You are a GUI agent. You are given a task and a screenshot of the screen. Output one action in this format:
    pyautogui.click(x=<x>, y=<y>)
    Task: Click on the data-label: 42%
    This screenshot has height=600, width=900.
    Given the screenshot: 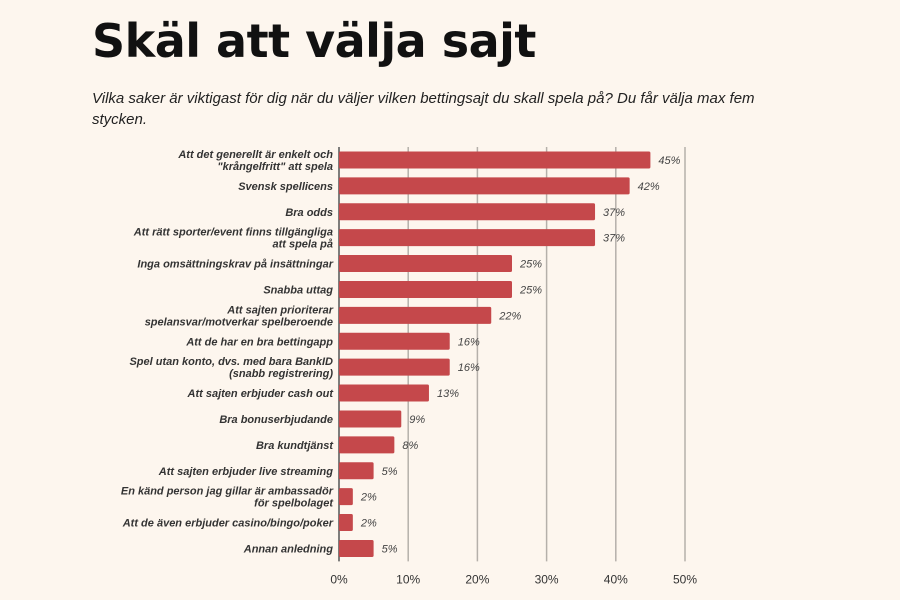 What is the action you would take?
    pyautogui.click(x=649, y=187)
    